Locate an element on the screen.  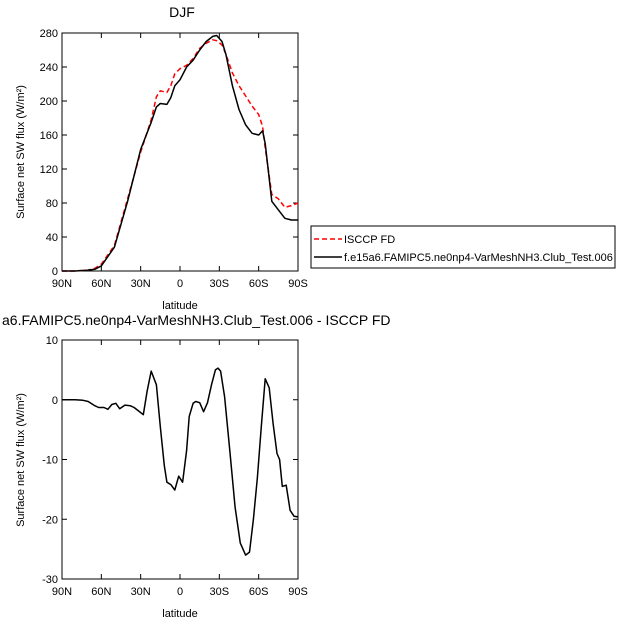
top-x-axis-label: latitude is located at coordinates (179, 306).